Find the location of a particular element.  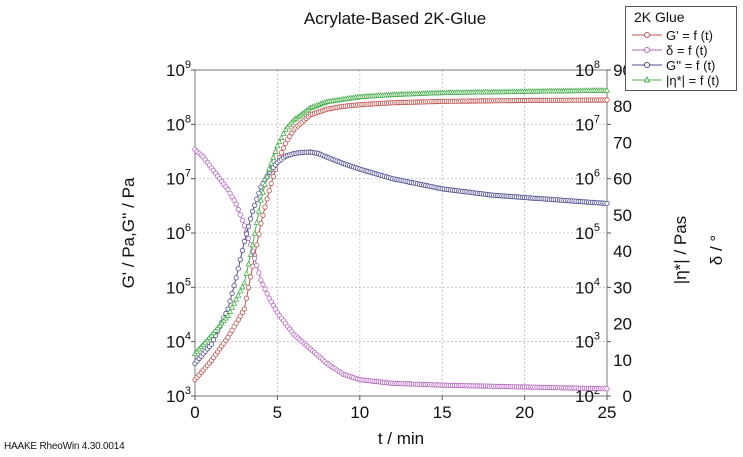

y-eta-axis-title: |η*| / Pas is located at coordinates (680, 250).